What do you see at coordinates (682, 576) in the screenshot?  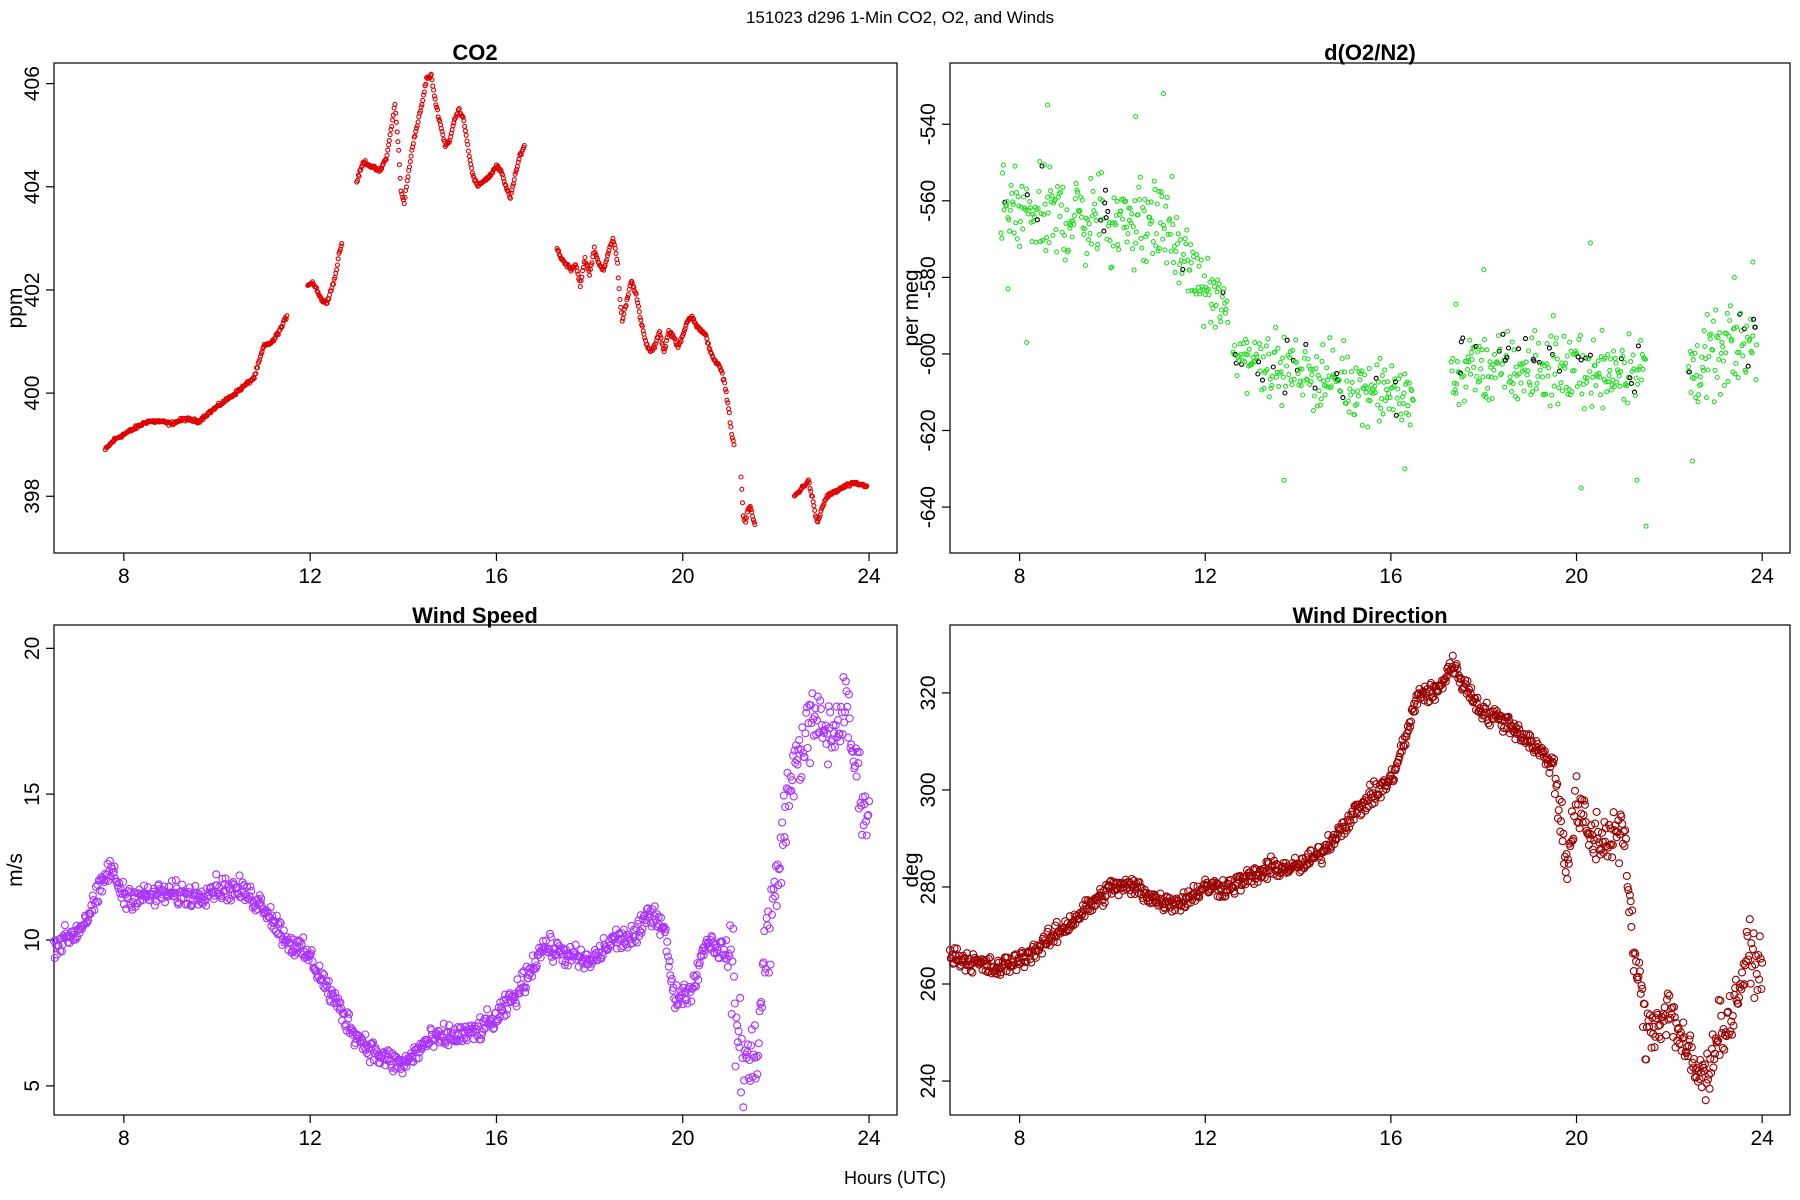 I see `x-tick-label: 20` at bounding box center [682, 576].